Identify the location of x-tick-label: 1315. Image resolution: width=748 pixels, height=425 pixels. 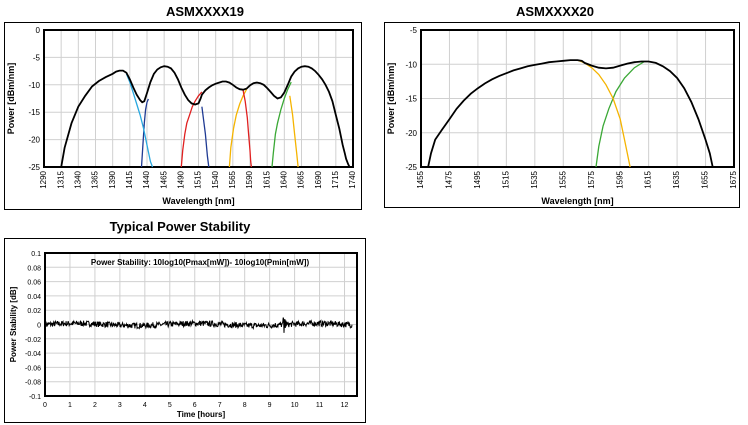
(60, 179).